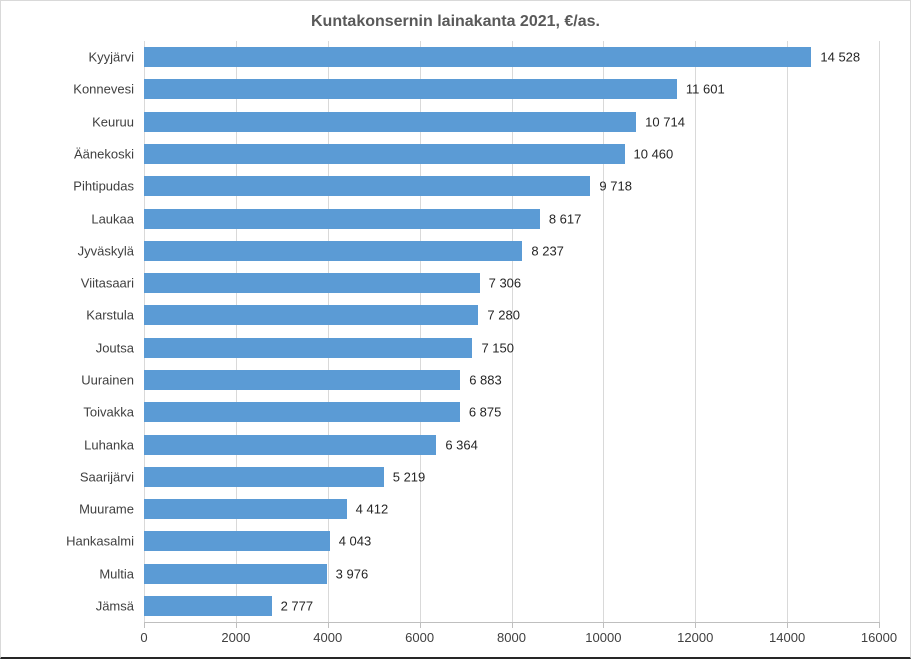  I want to click on category-label: Pihtipudas, so click(103, 186).